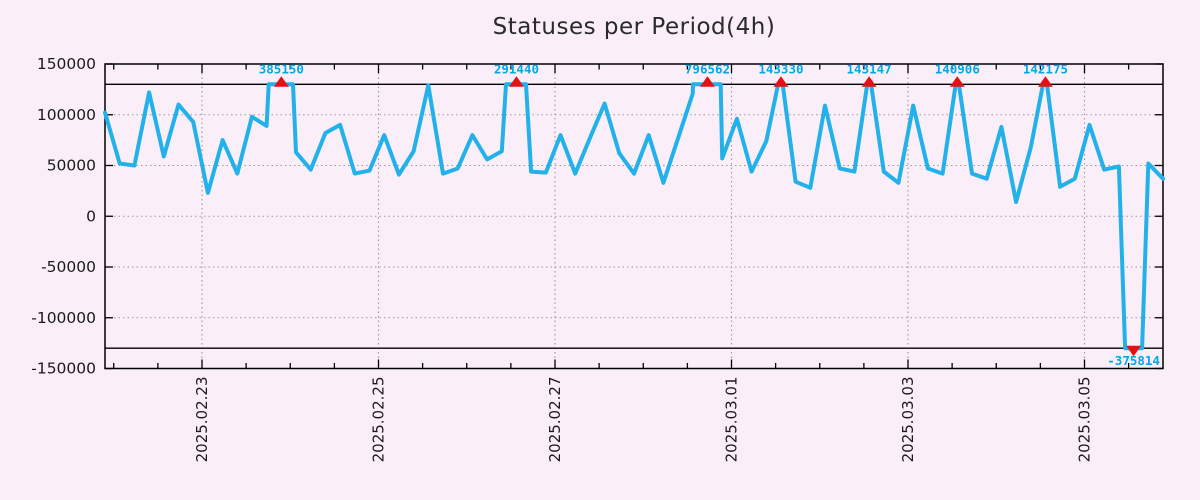 Image resolution: width=1200 pixels, height=500 pixels. Describe the element at coordinates (1085, 420) in the screenshot. I see `x-tick-label: 2025.03.05` at that location.